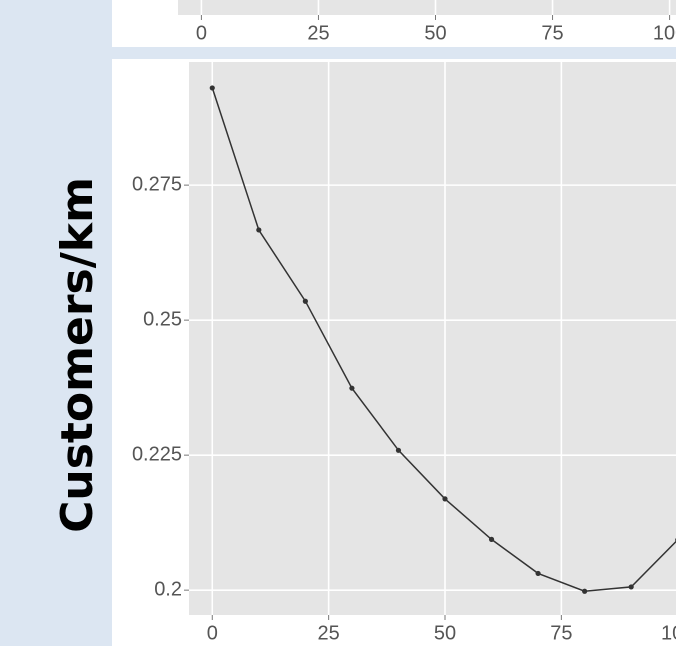 The image size is (676, 646). I want to click on y-axis-title: Customers/km, so click(77, 355).